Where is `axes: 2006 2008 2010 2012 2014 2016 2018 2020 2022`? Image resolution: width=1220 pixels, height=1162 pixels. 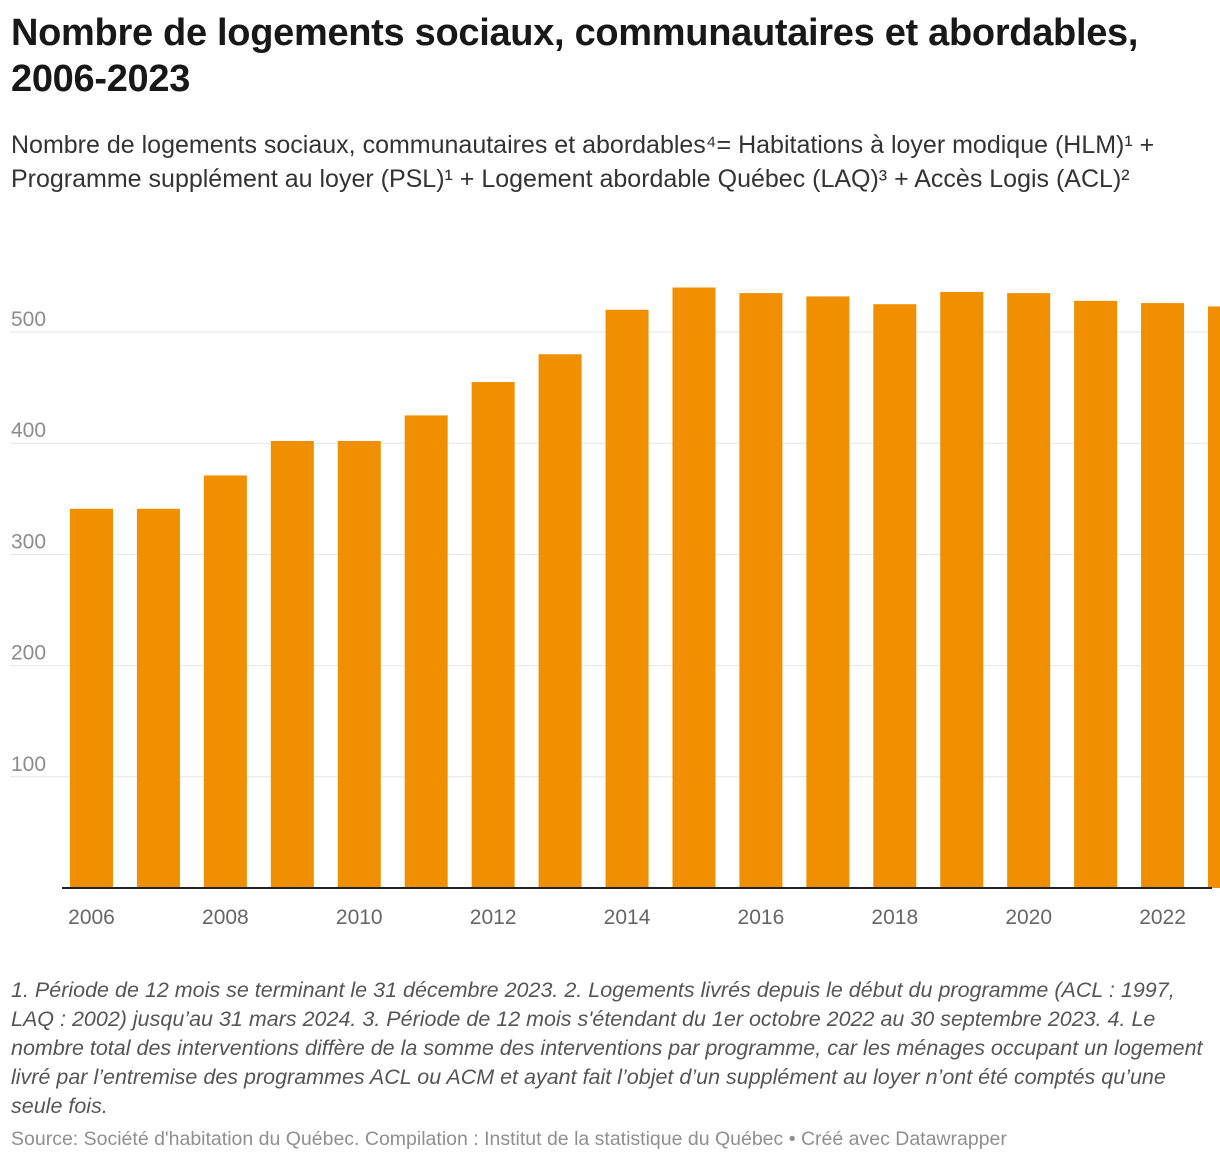 axes: 2006 2008 2010 2012 2014 2016 2018 2020 2022 is located at coordinates (637, 908).